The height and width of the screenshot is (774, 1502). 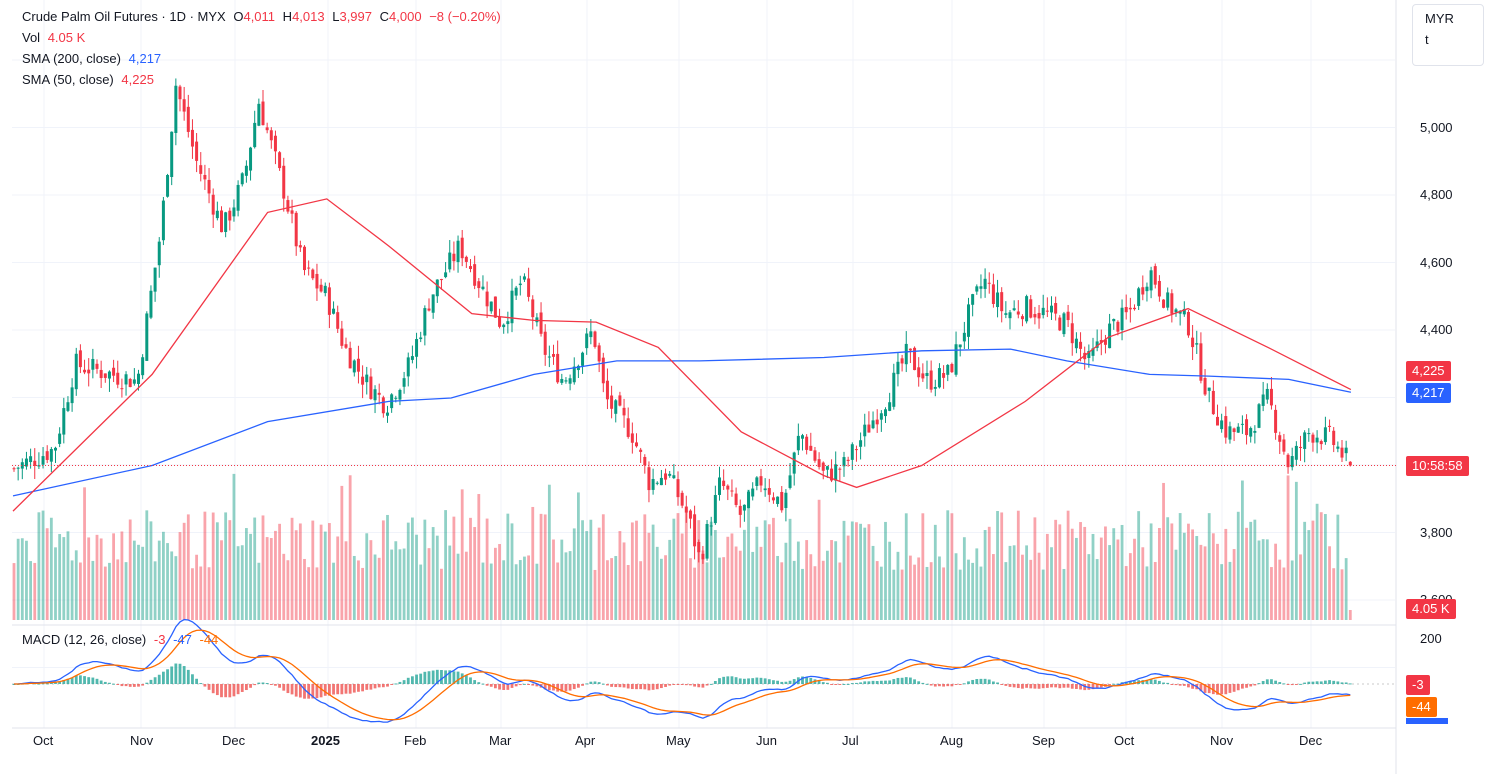 What do you see at coordinates (325, 740) in the screenshot?
I see `time-tick: 2025` at bounding box center [325, 740].